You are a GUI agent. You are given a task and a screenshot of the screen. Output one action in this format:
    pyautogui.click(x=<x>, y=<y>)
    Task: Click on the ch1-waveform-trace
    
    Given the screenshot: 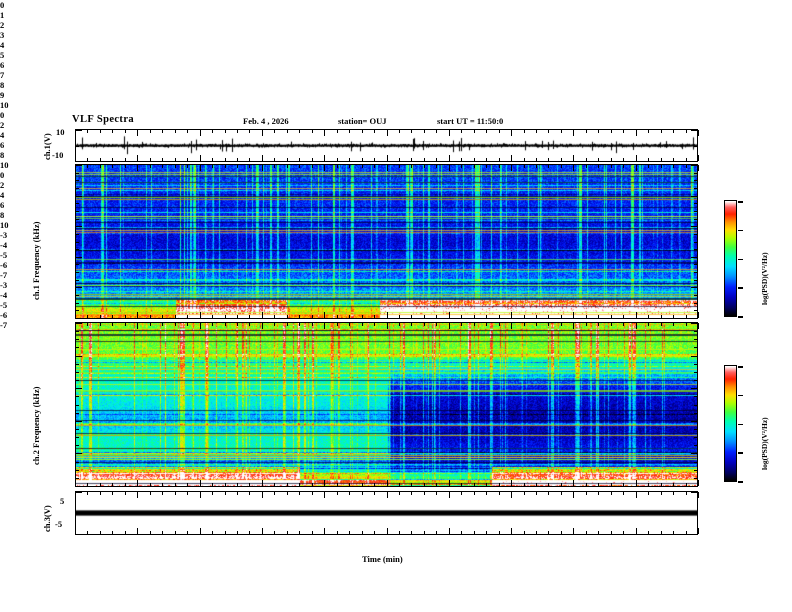 What is the action you would take?
    pyautogui.click(x=386, y=145)
    